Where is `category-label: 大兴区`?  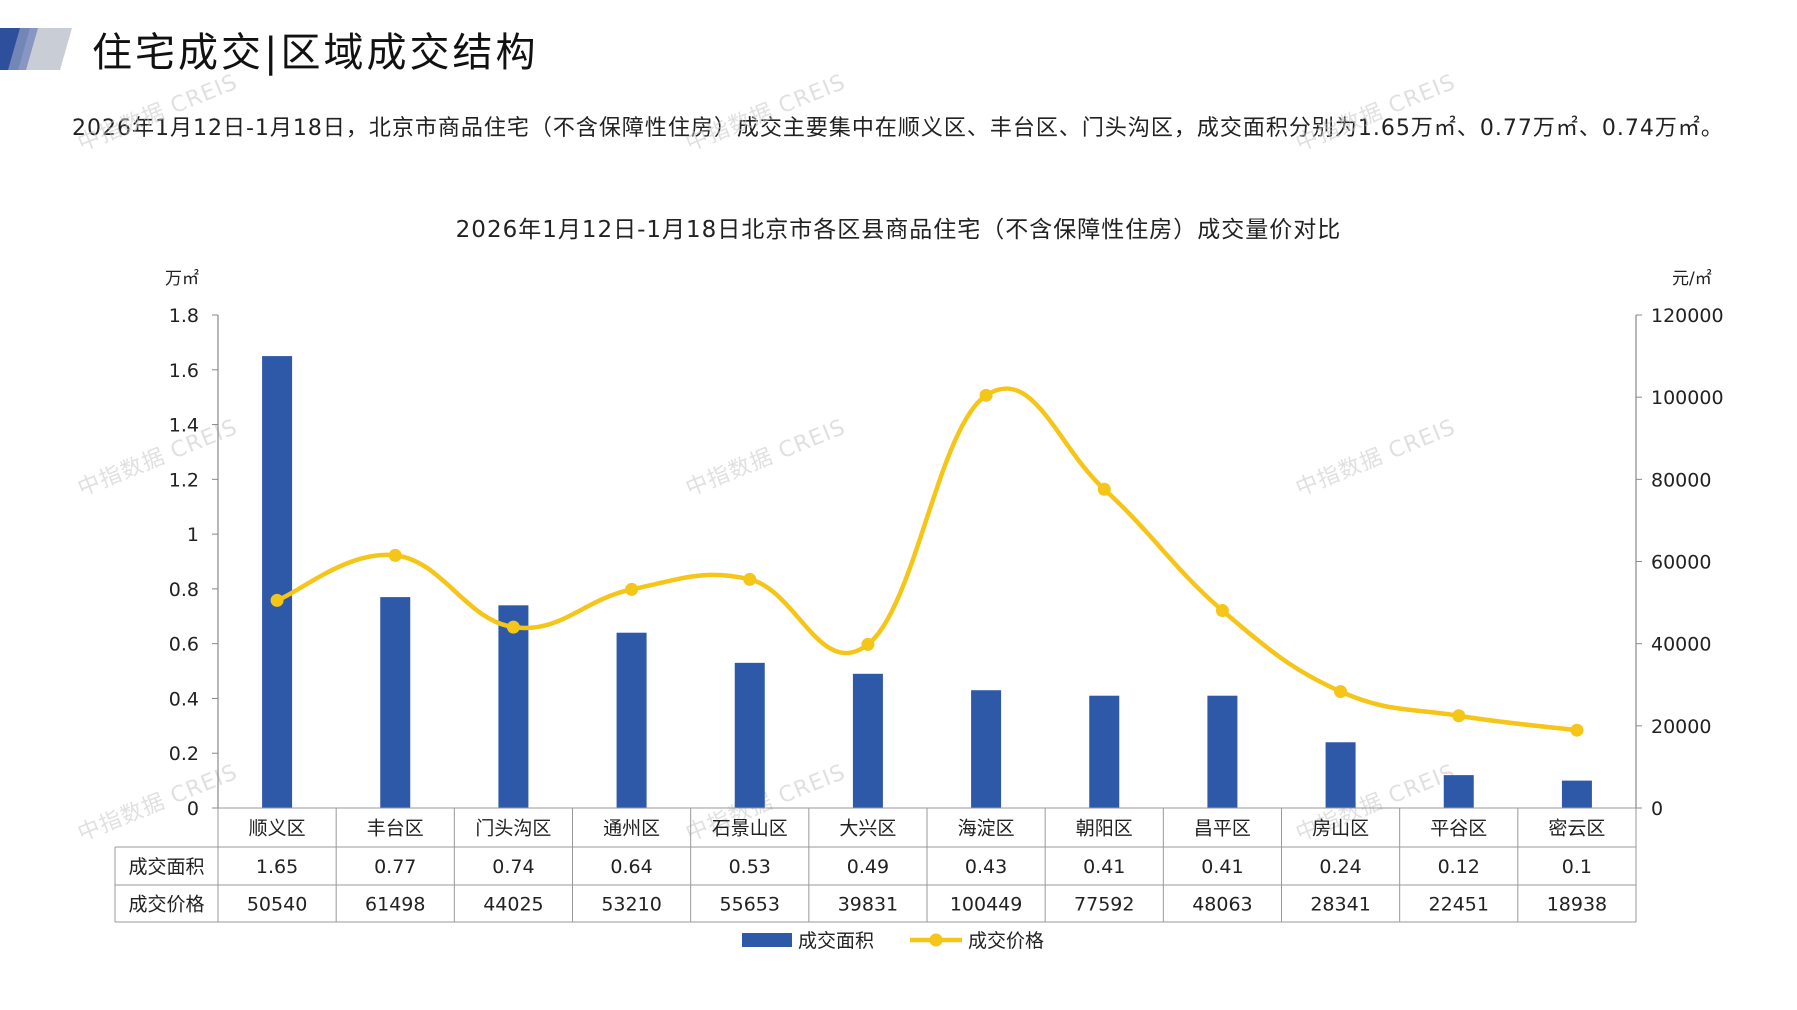 category-label: 大兴区 is located at coordinates (867, 829).